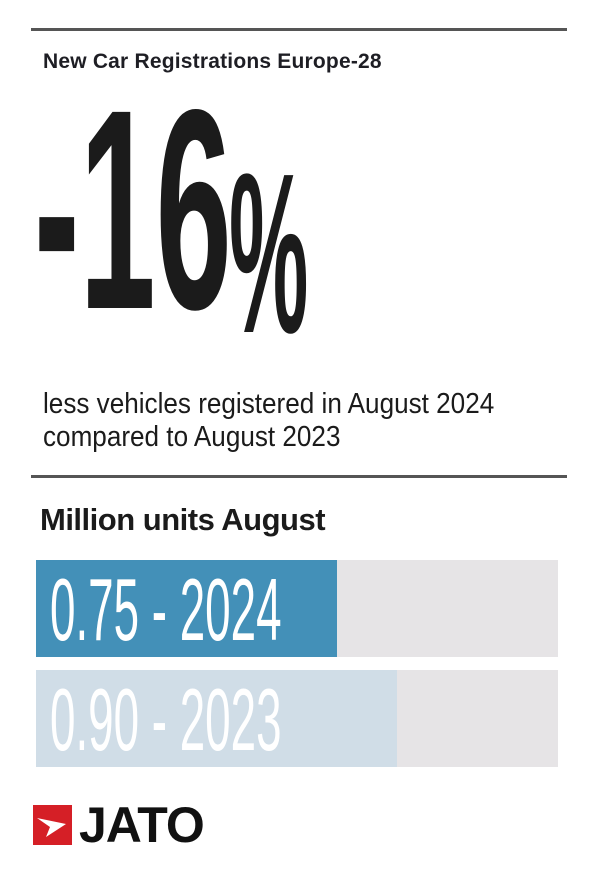  I want to click on bar-label-2024: 0.75 - 2024, so click(166, 609).